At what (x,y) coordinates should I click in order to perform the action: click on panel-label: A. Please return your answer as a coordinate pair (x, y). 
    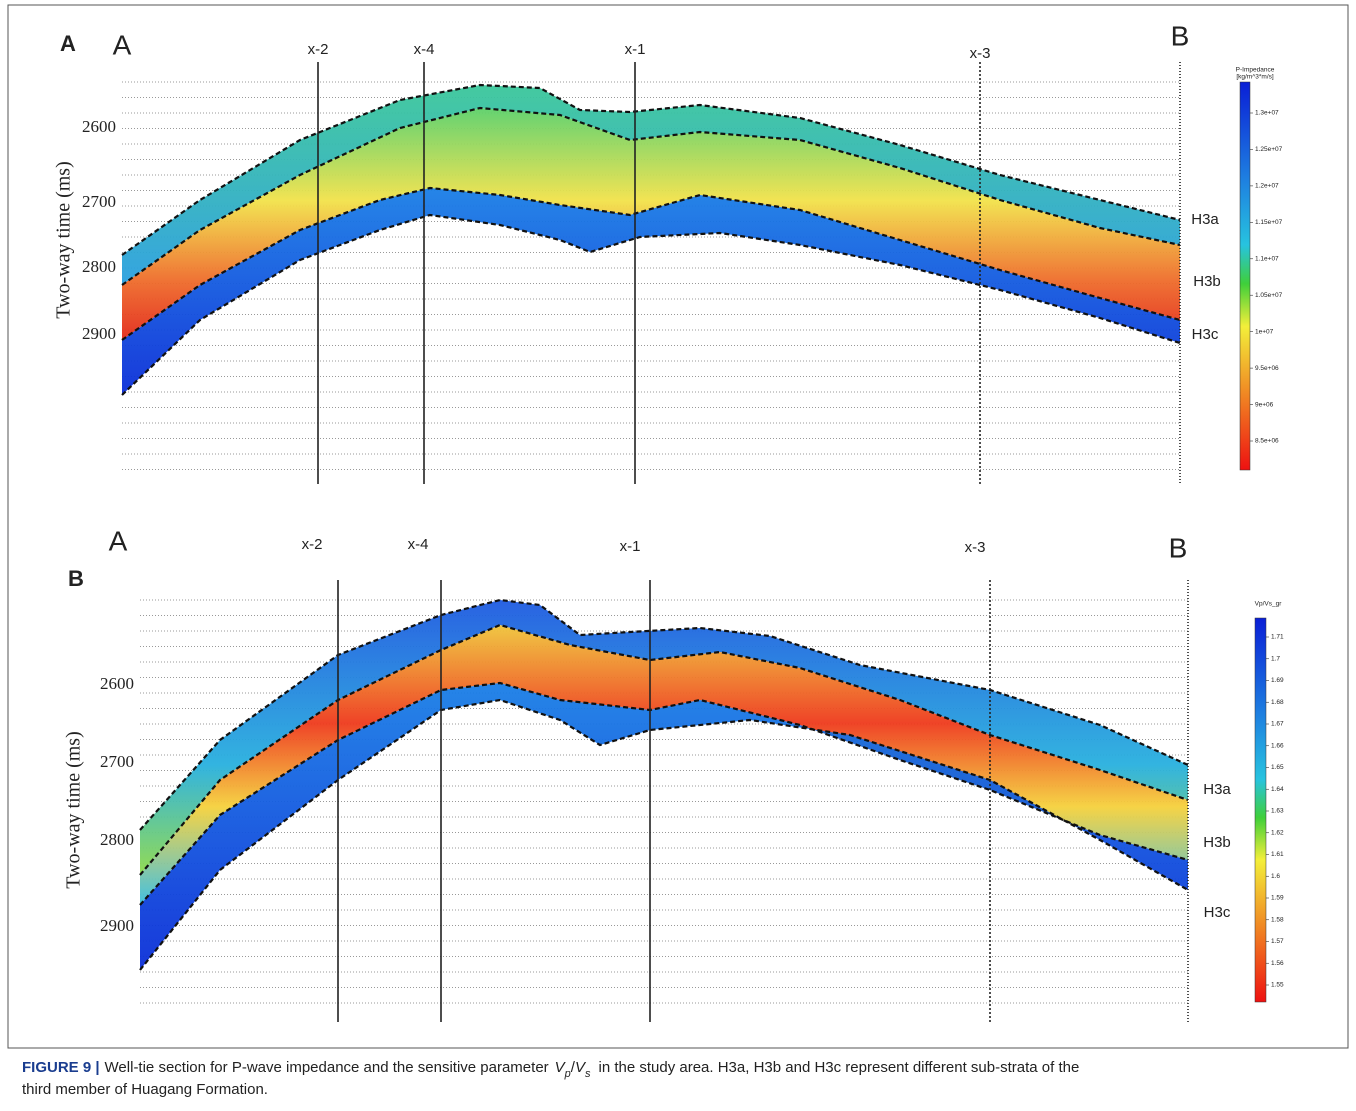
    Looking at the image, I should click on (68, 43).